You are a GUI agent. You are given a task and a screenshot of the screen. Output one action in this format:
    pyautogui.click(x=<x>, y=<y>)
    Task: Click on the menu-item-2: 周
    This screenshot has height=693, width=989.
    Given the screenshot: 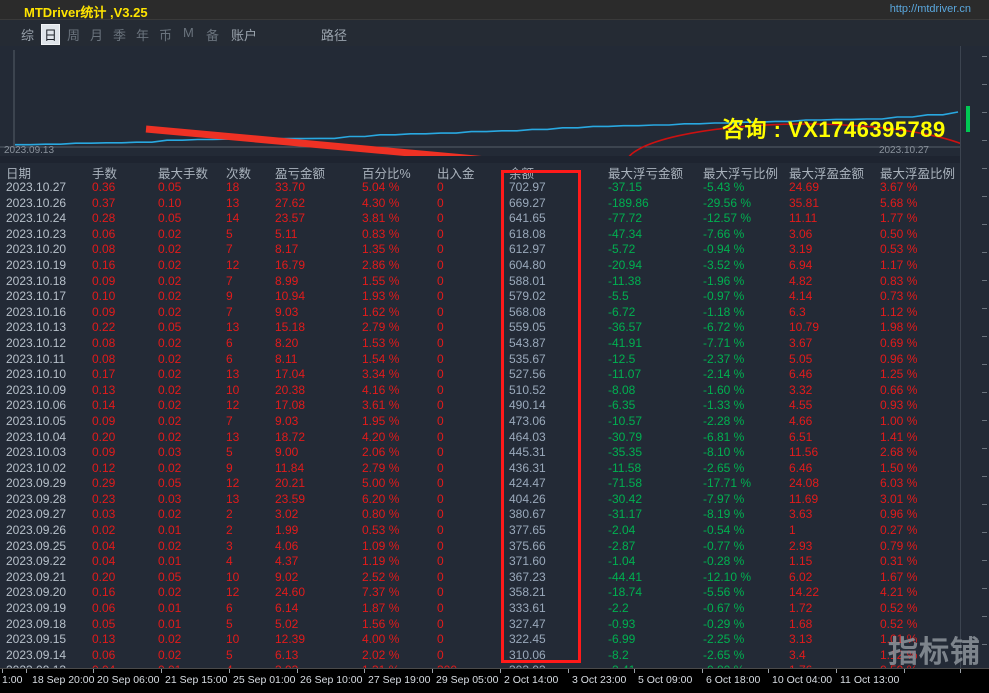 What is the action you would take?
    pyautogui.click(x=74, y=35)
    